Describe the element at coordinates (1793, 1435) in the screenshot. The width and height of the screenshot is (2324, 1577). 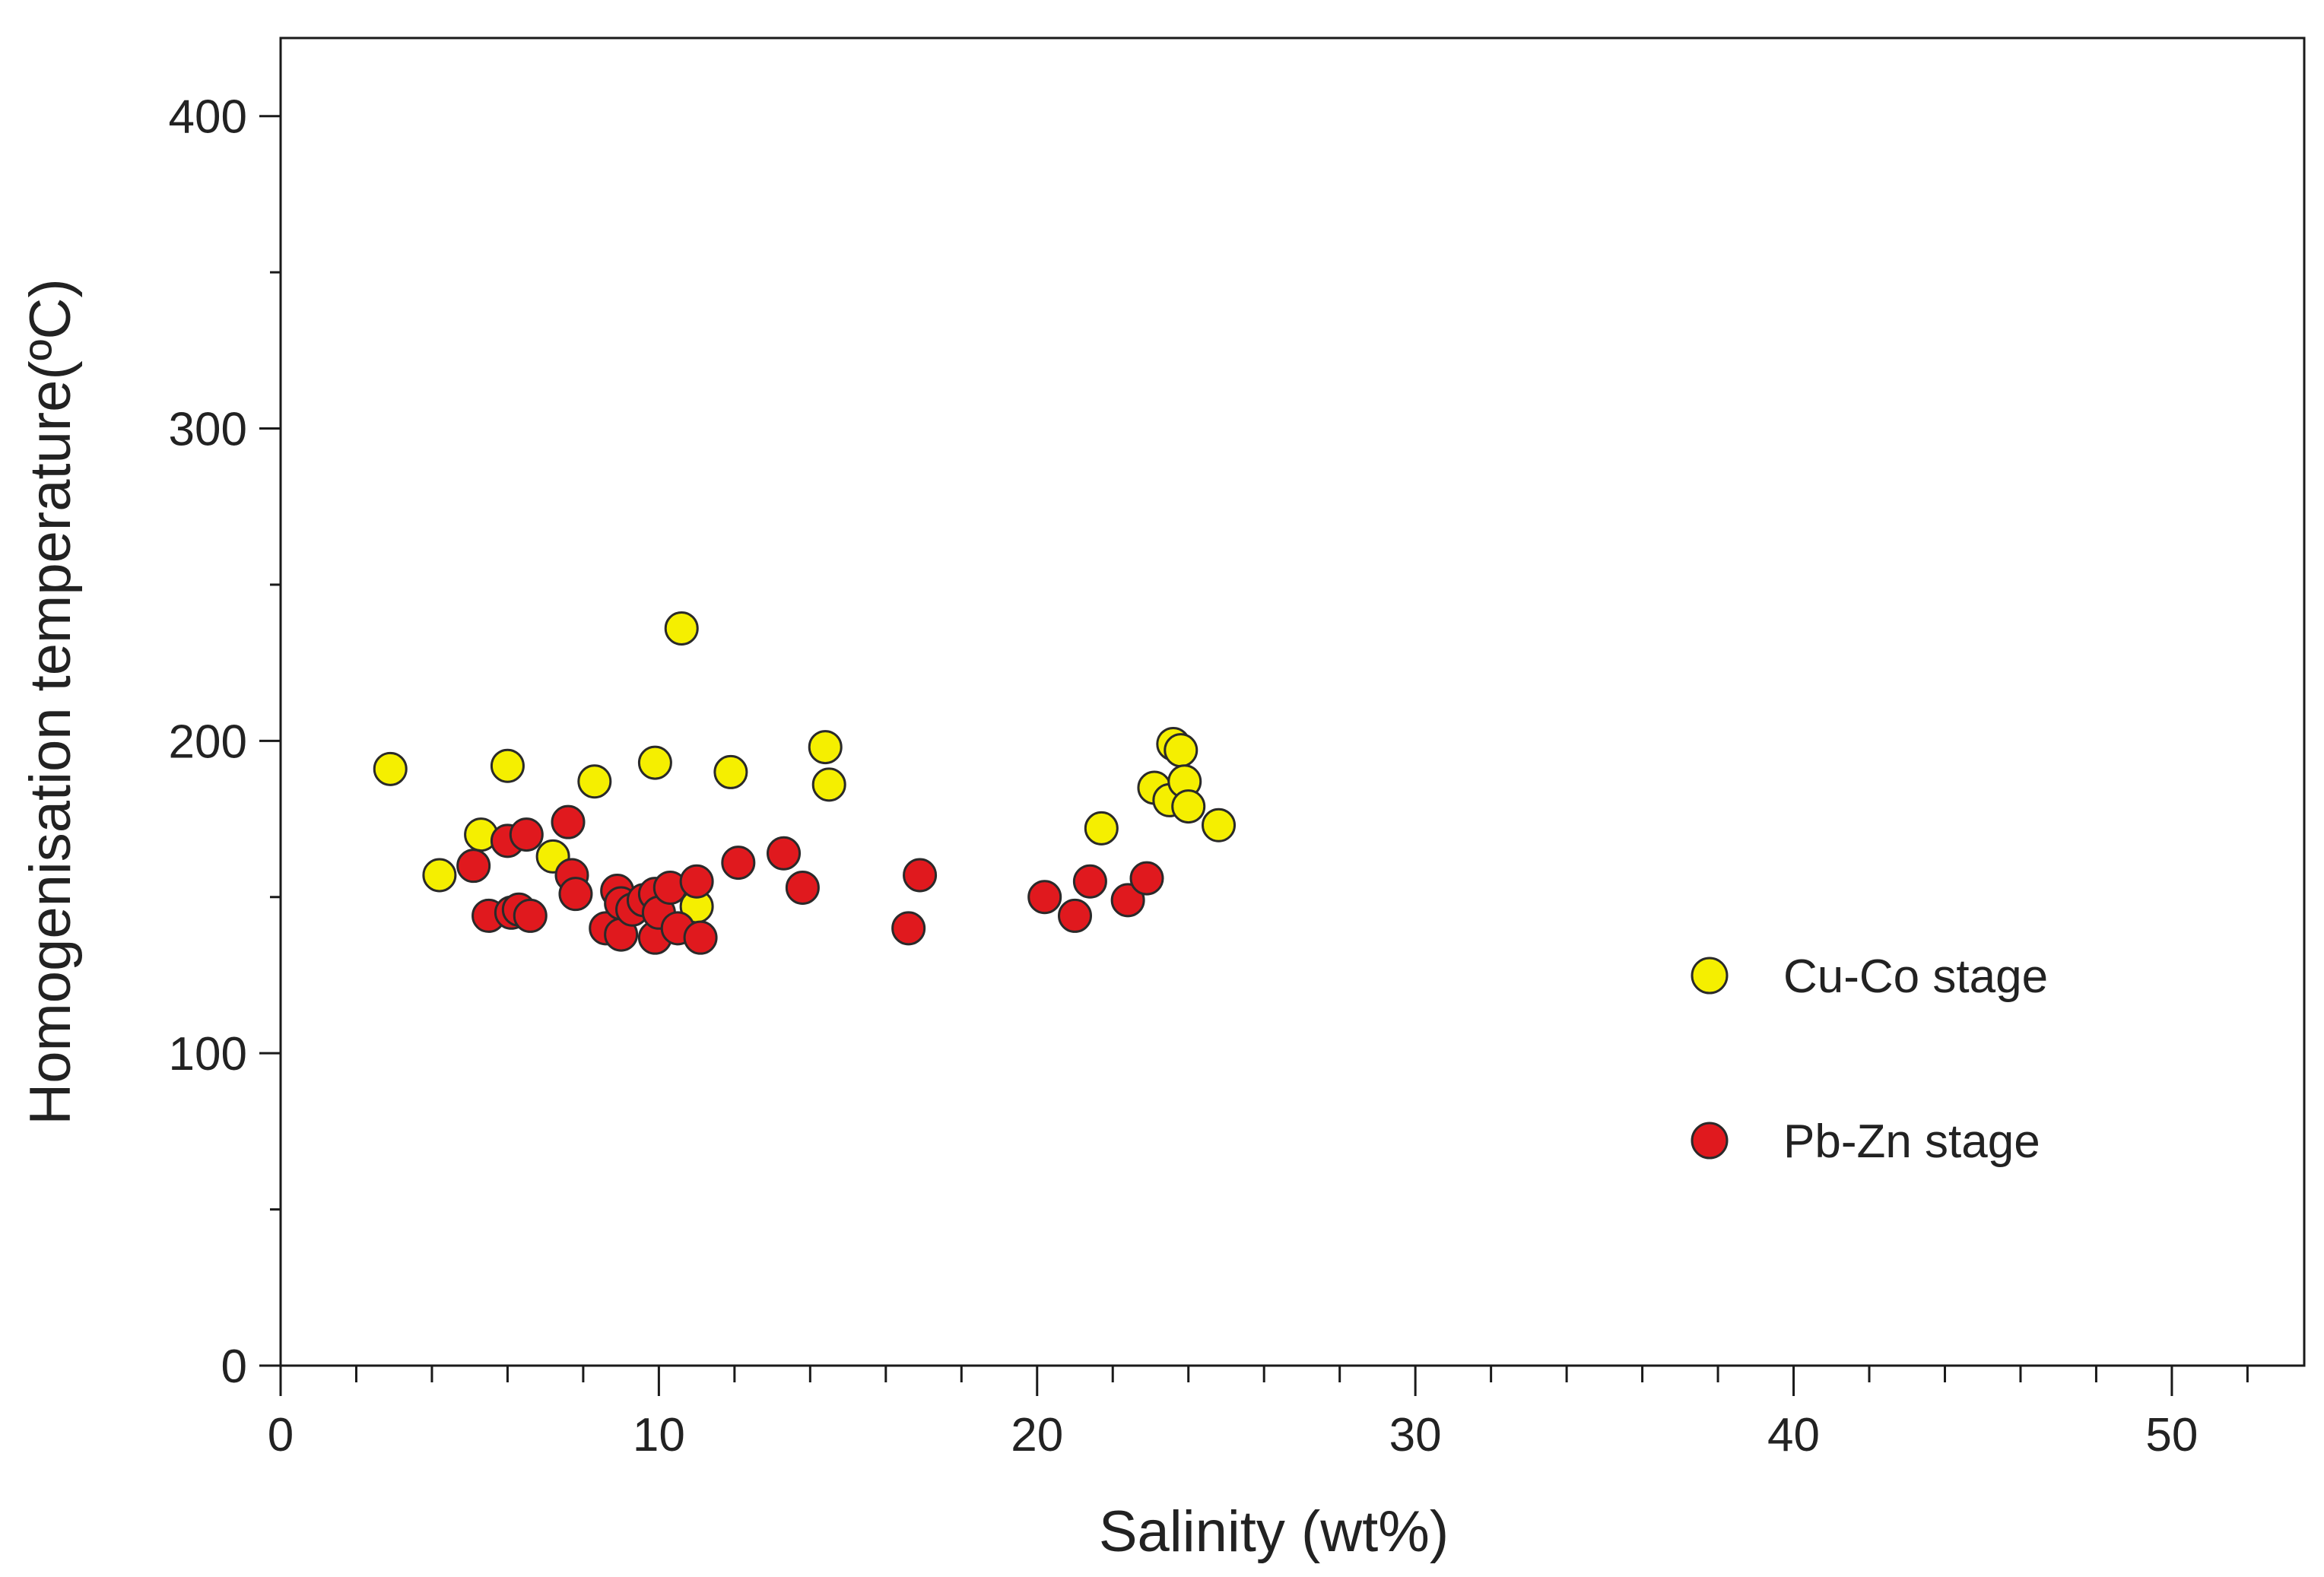
I see `x-tick-label: 40` at that location.